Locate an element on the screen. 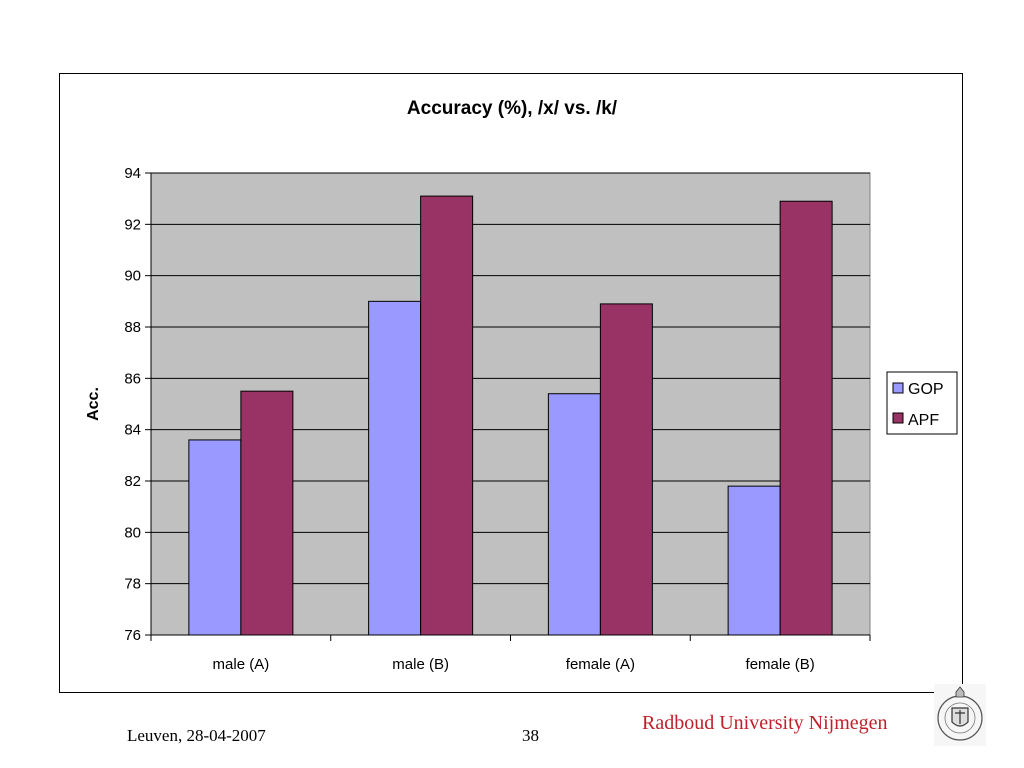 The height and width of the screenshot is (768, 1024). x-tick-label: male (B) is located at coordinates (420, 664).